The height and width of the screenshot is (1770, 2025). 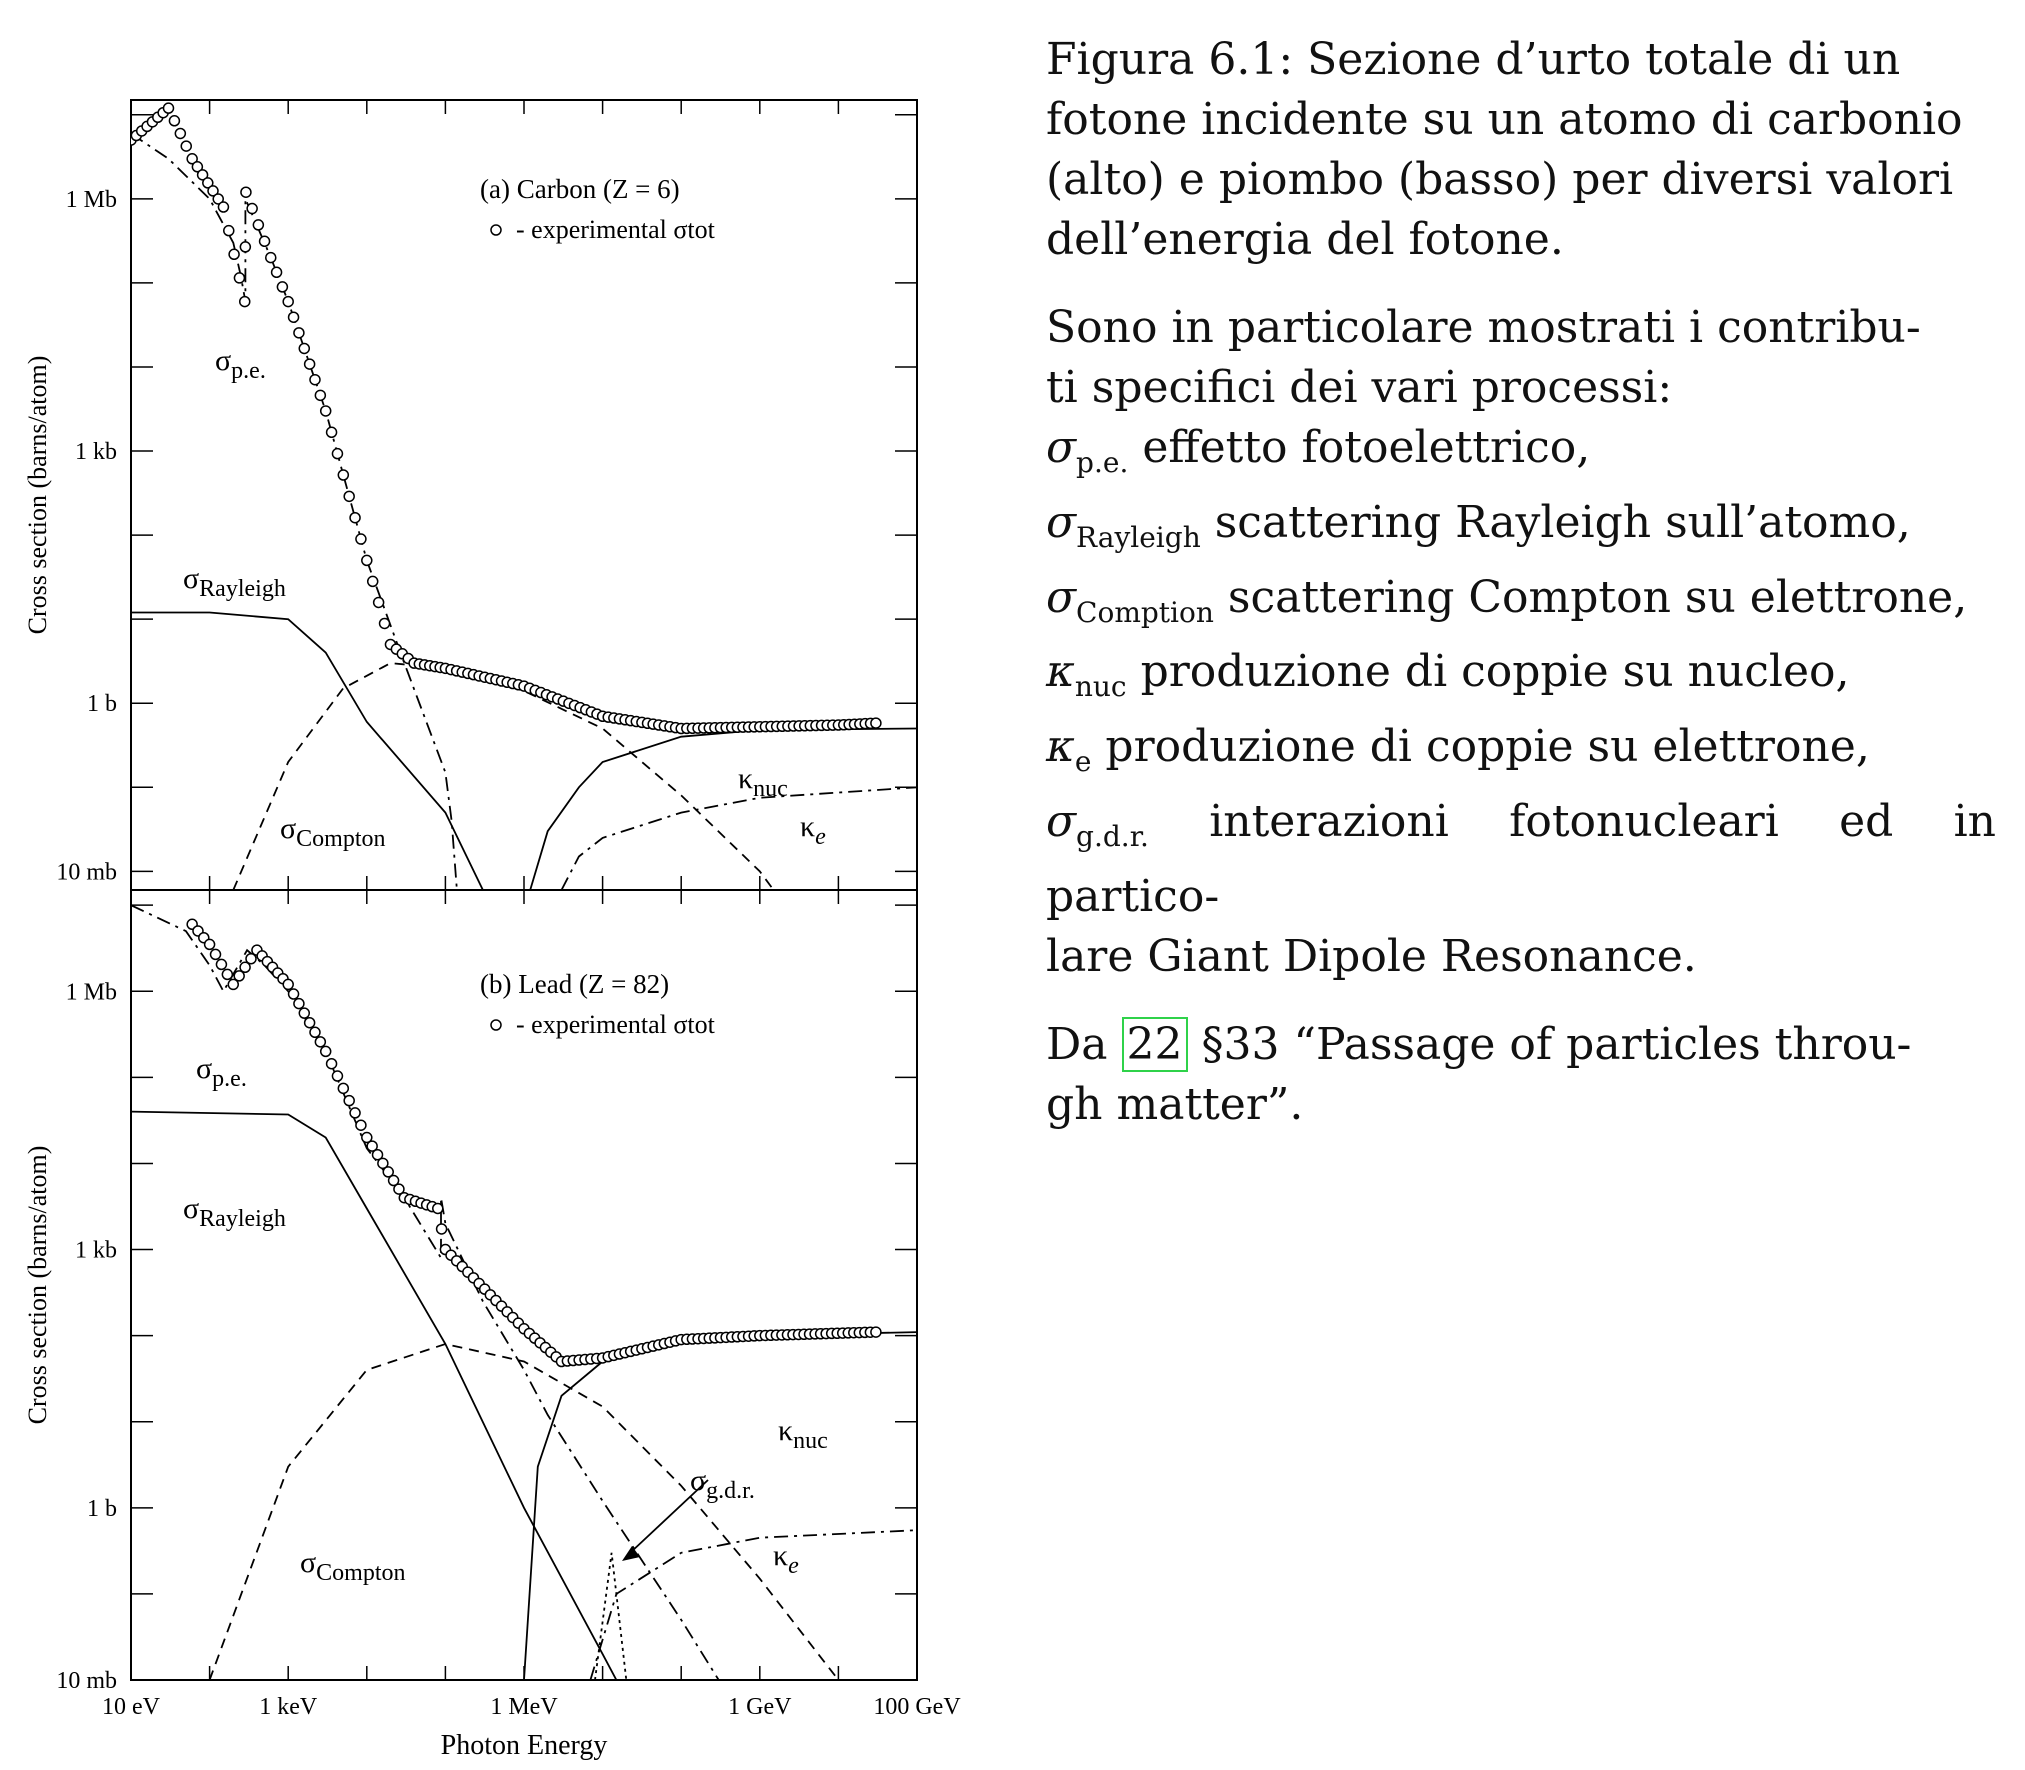 I want to click on y-axis-label: Cross section (barns/atom), so click(x=37, y=495).